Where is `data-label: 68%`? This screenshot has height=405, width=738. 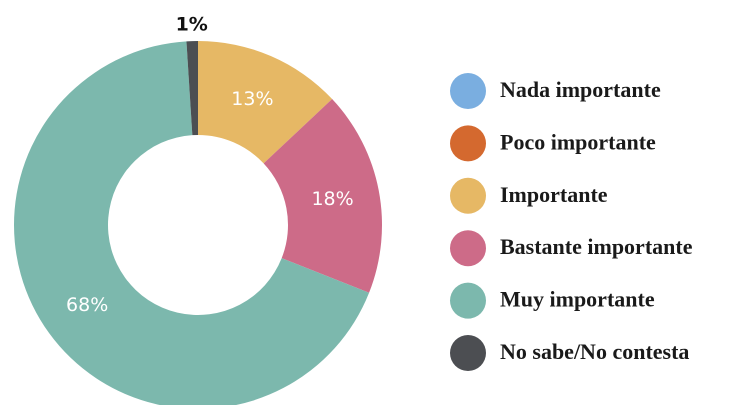
data-label: 68% is located at coordinates (87, 305).